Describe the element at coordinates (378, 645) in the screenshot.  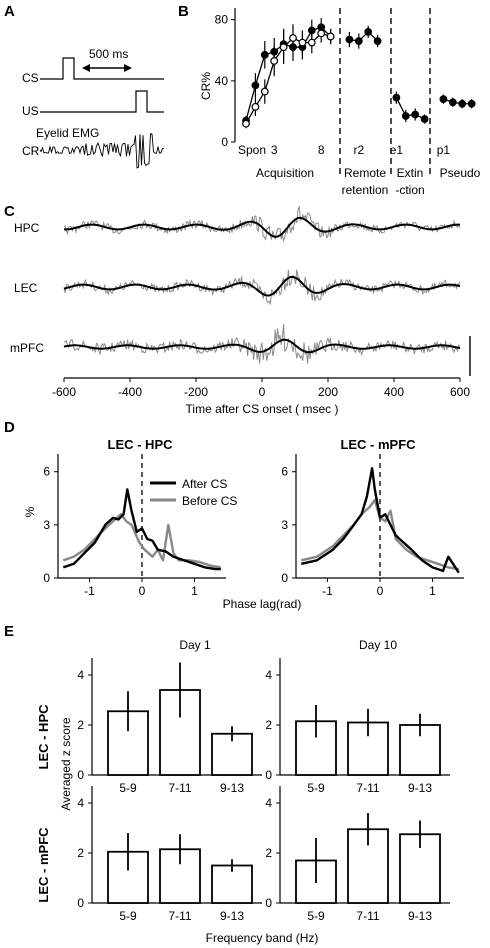
I see `e-title-day10: Day 10` at that location.